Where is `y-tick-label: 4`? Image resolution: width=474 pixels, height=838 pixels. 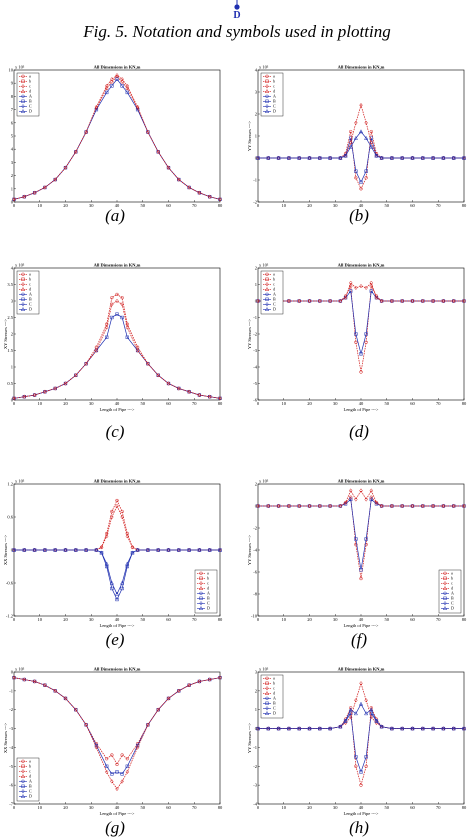
y-tick-label: 4 is located at coordinates (12, 149).